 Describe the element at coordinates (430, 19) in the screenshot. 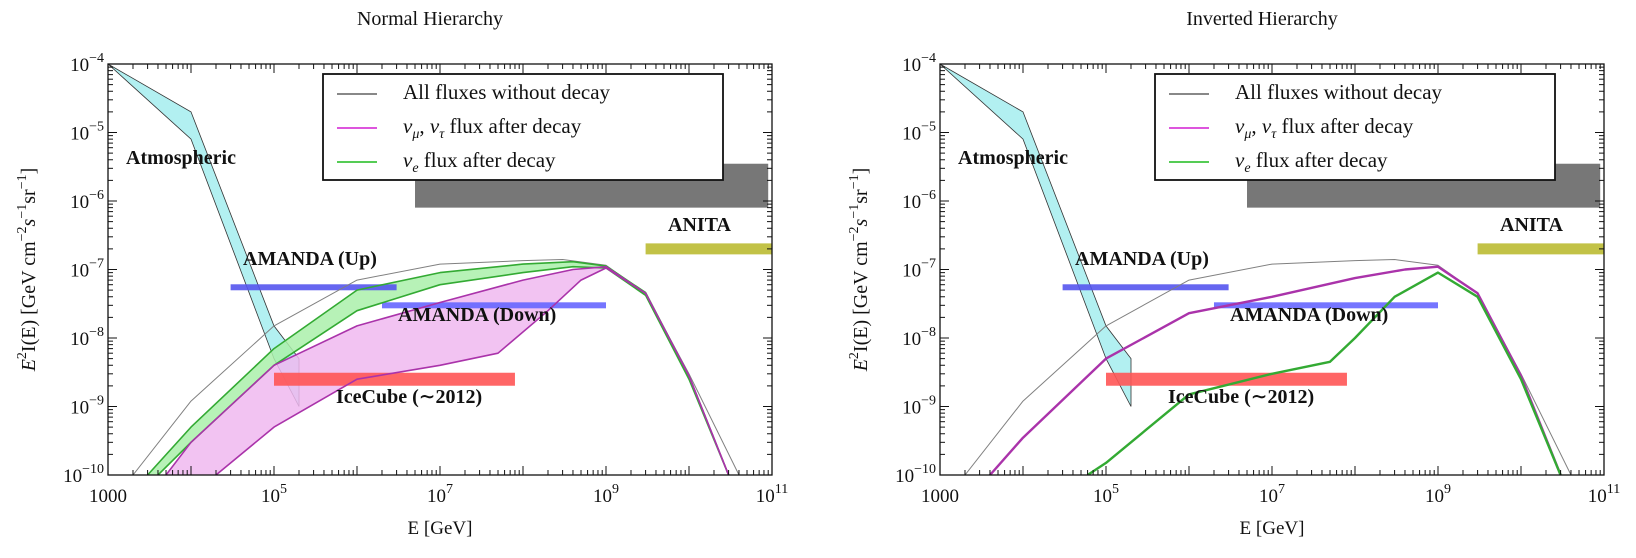

I see `chart-title: Normal Hierarchy` at that location.